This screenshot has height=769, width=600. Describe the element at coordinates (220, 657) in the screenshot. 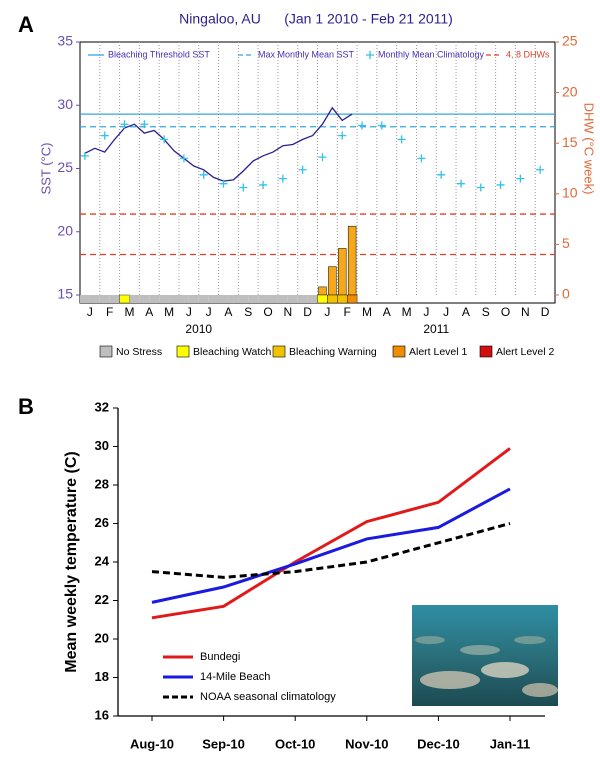

I see `legend-label: Bundegi` at that location.